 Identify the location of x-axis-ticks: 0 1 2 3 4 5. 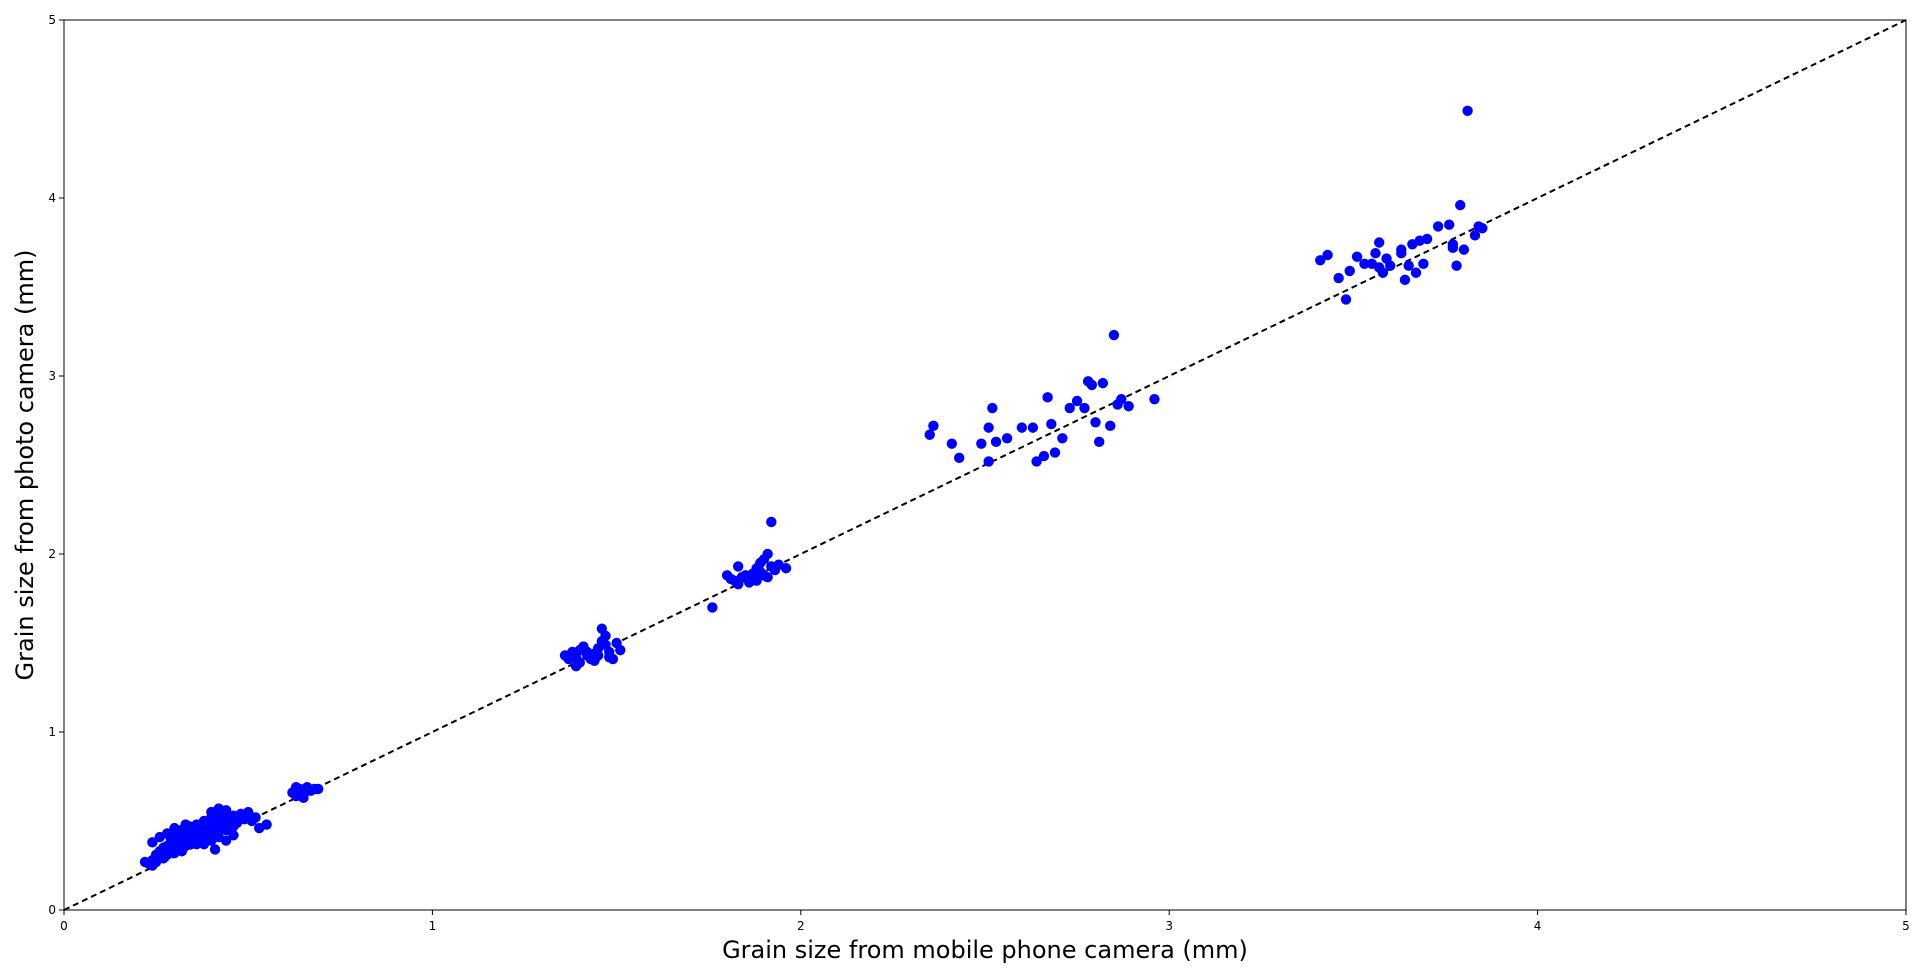
(985, 921).